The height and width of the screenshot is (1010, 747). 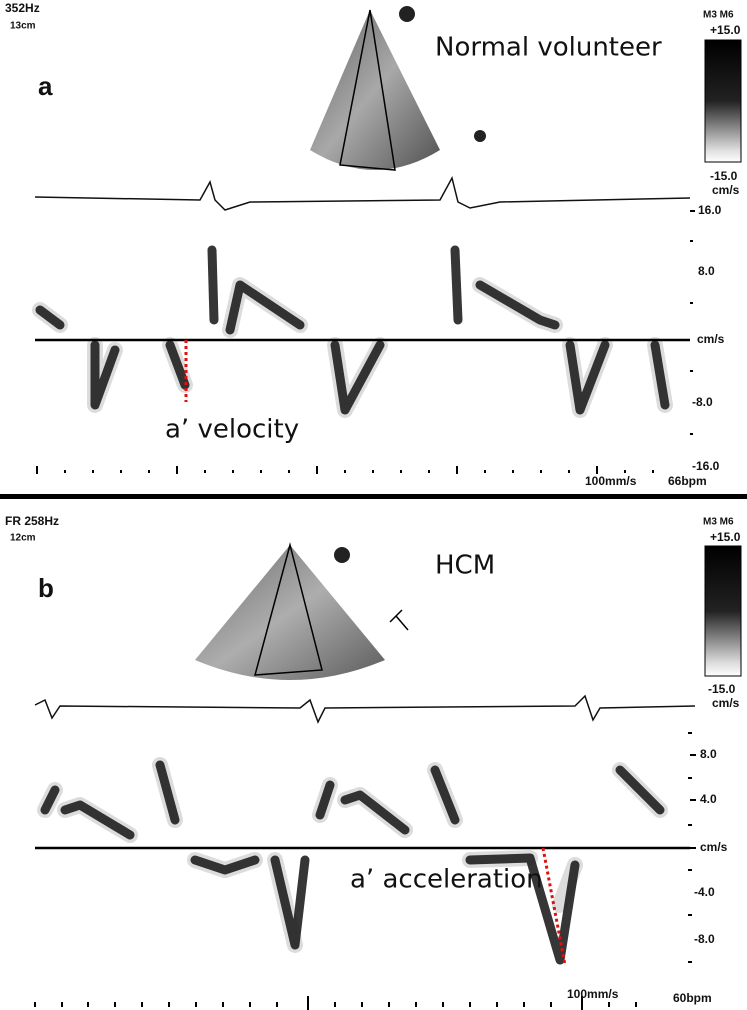 What do you see at coordinates (687, 481) in the screenshot?
I see `heart-rate: 66bpm` at bounding box center [687, 481].